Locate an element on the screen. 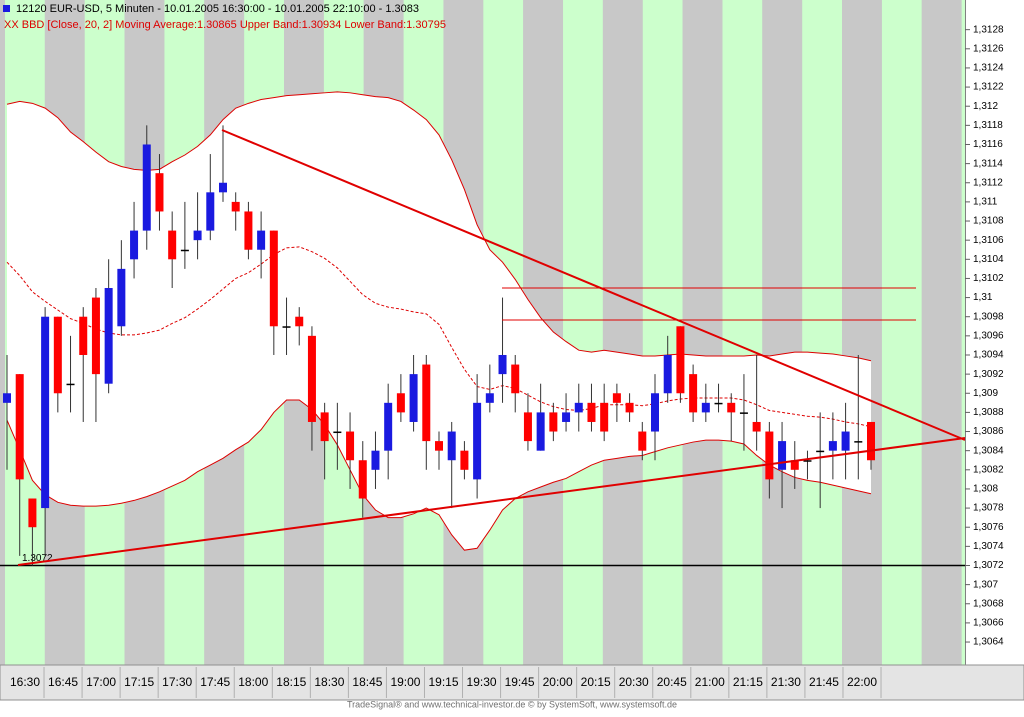 This screenshot has width=1024, height=717. y-tick-label: 1,3104 is located at coordinates (988, 259).